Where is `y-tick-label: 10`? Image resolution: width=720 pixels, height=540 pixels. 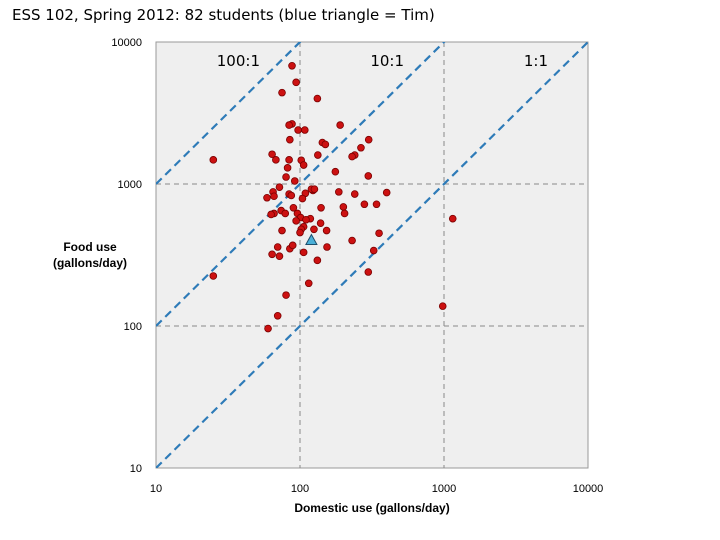 y-tick-label: 10 is located at coordinates (136, 469).